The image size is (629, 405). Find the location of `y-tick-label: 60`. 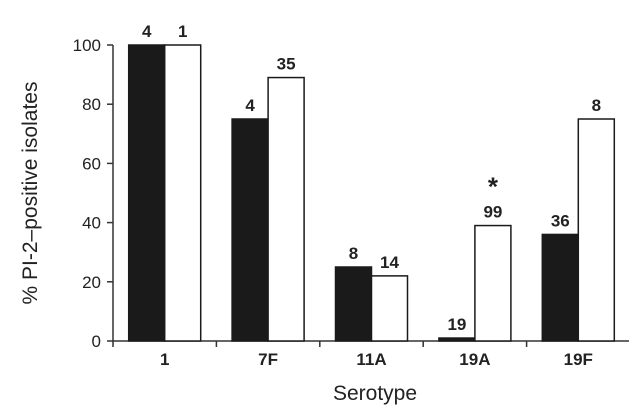

y-tick-label: 60 is located at coordinates (91, 163).